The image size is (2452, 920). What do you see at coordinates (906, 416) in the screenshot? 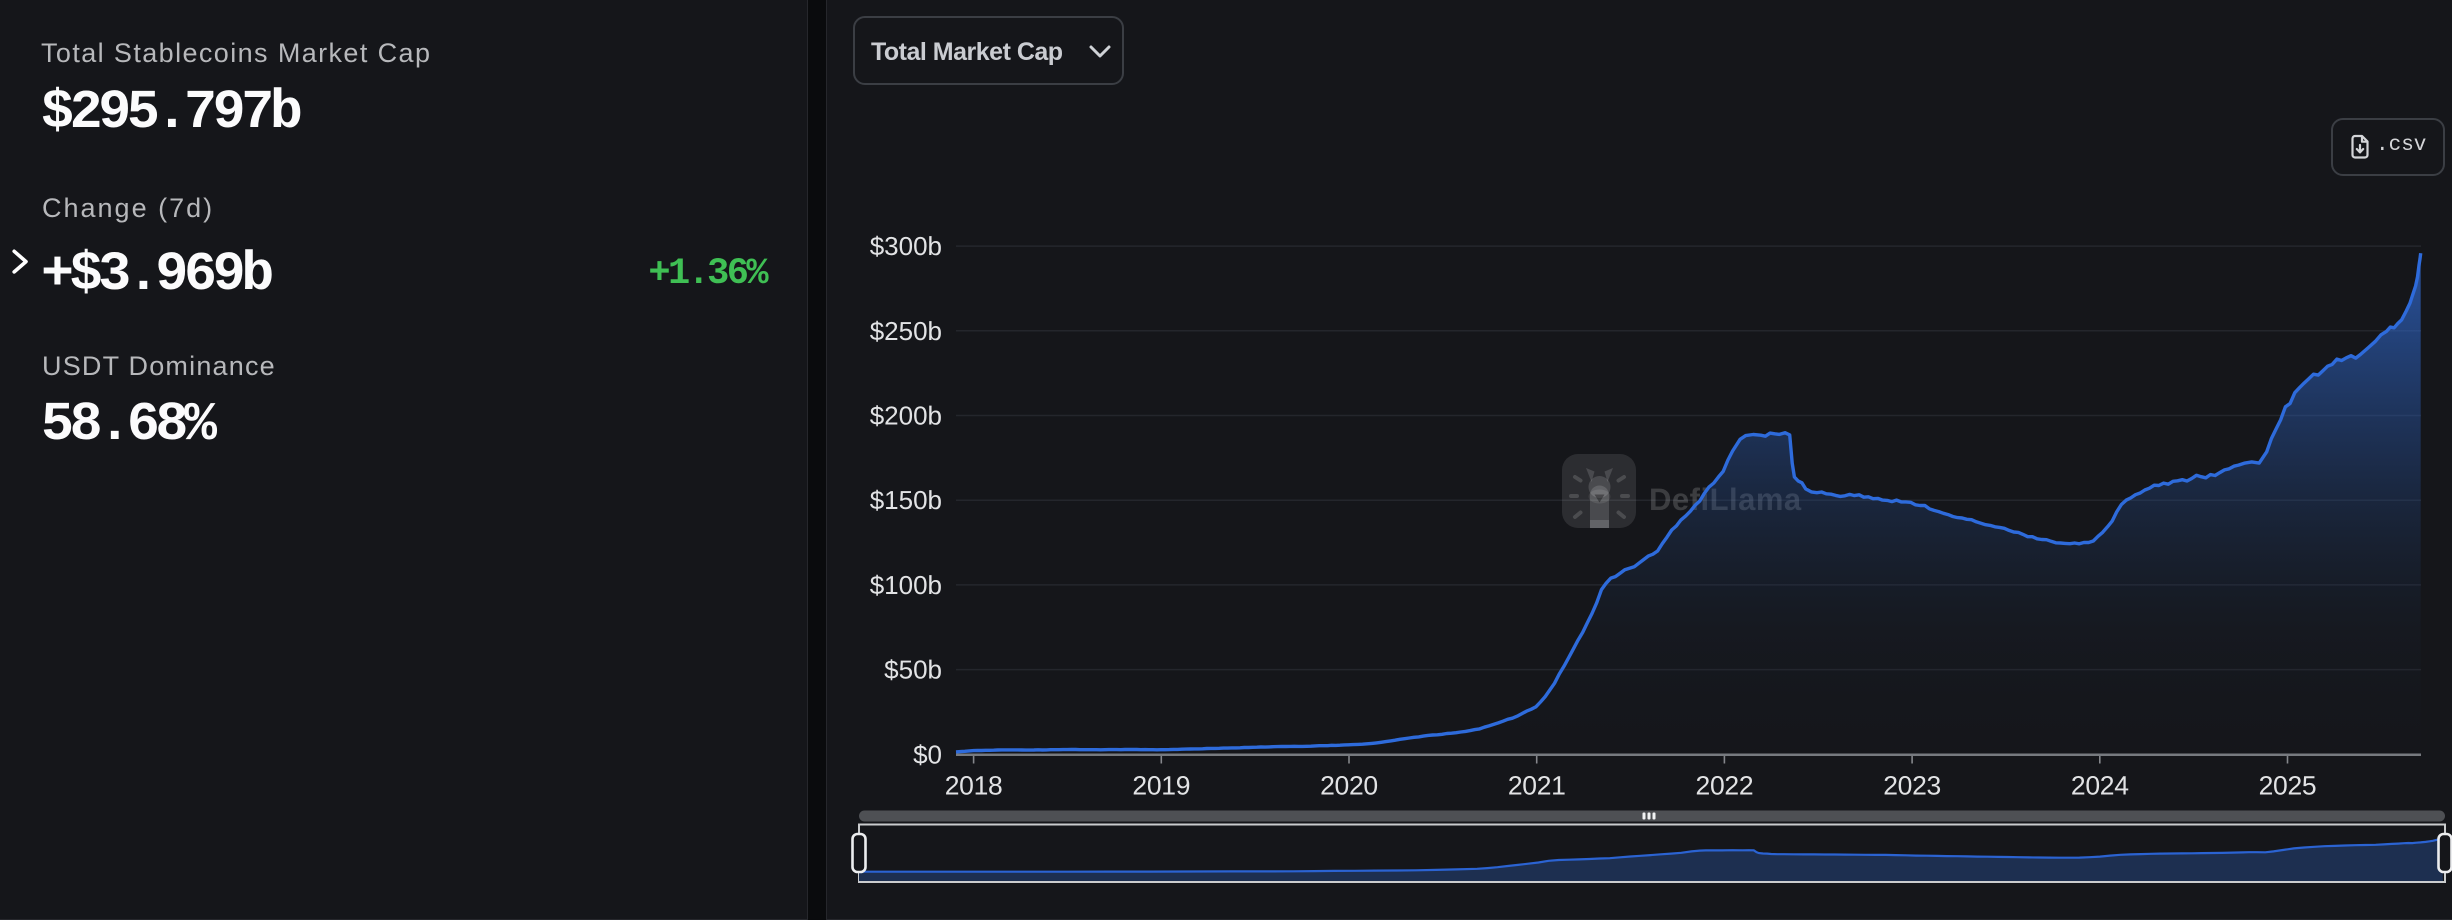
I see `svg-text: $200b` at bounding box center [906, 416].